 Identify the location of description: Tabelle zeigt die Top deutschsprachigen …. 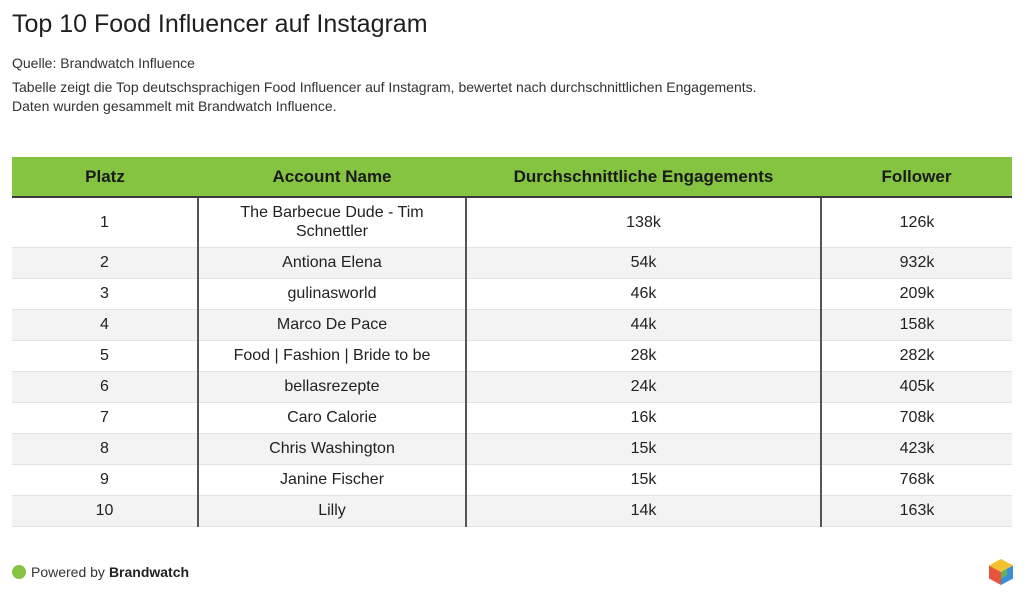
(512, 97).